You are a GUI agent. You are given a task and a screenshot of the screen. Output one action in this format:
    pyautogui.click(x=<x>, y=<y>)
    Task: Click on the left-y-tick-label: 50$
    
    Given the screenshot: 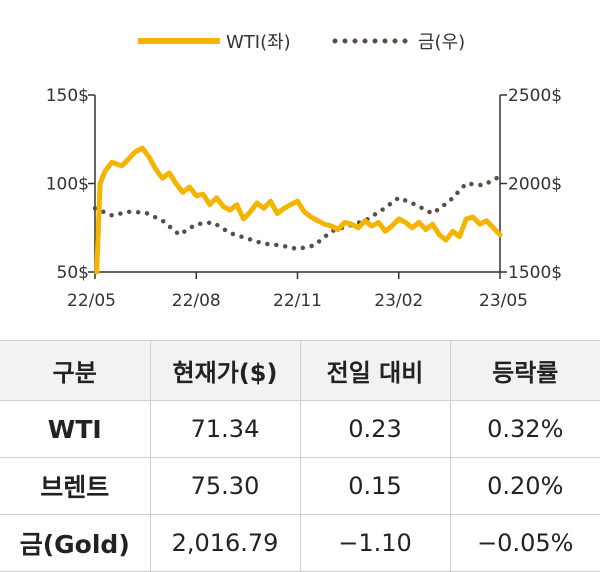 What is the action you would take?
    pyautogui.click(x=73, y=273)
    